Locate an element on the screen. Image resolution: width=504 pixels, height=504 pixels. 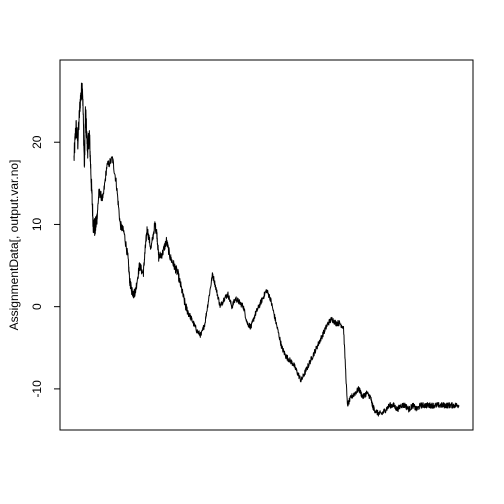
y-axis: -10 0 10 20 is located at coordinates (45, 245).